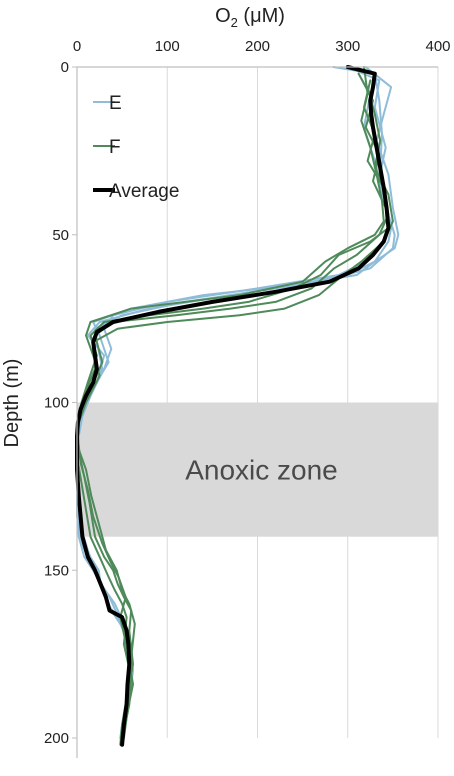 This screenshot has height=776, width=454. What do you see at coordinates (56, 738) in the screenshot?
I see `y-tick-label: 200` at bounding box center [56, 738].